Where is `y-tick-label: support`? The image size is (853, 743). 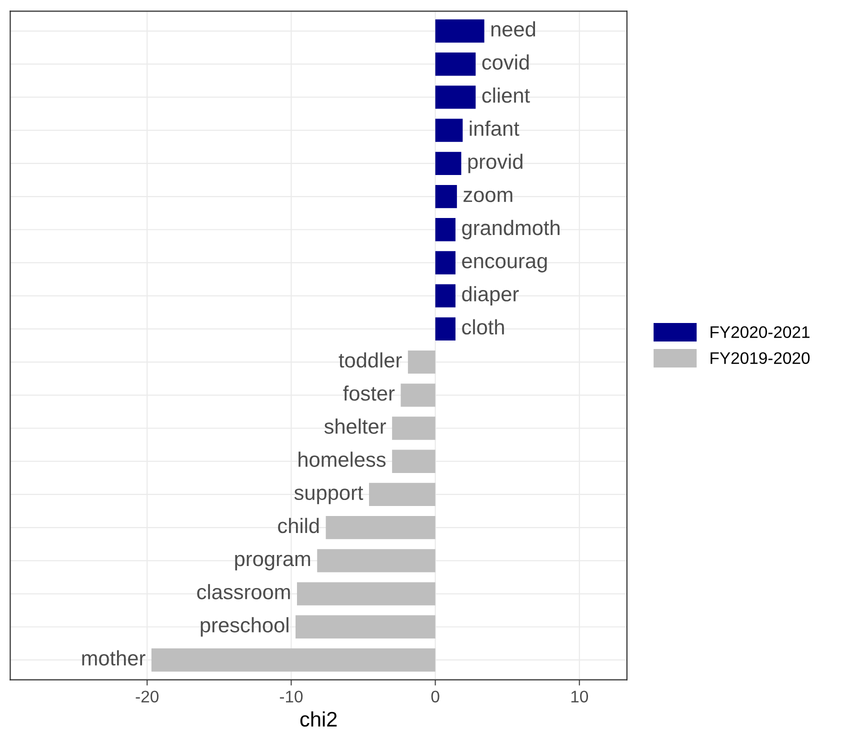 y-tick-label: support is located at coordinates (329, 495).